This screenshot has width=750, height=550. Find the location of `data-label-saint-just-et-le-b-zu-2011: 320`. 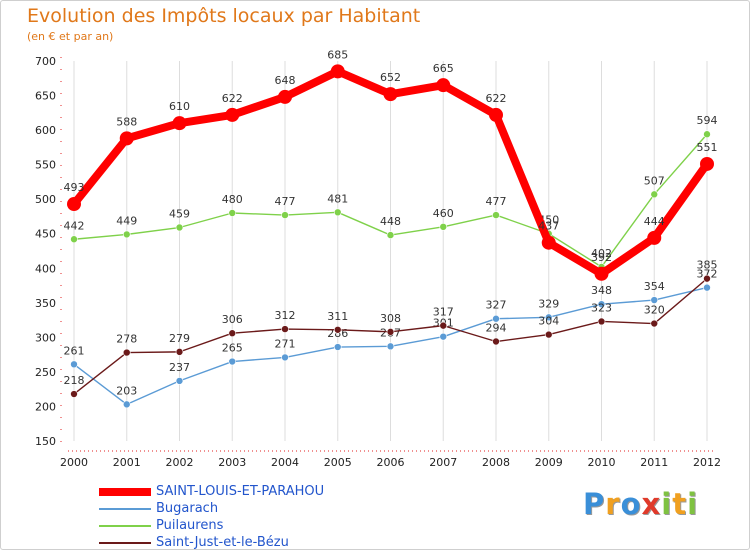

data-label-saint-just-et-le-b-zu-2011: 320 is located at coordinates (654, 310).